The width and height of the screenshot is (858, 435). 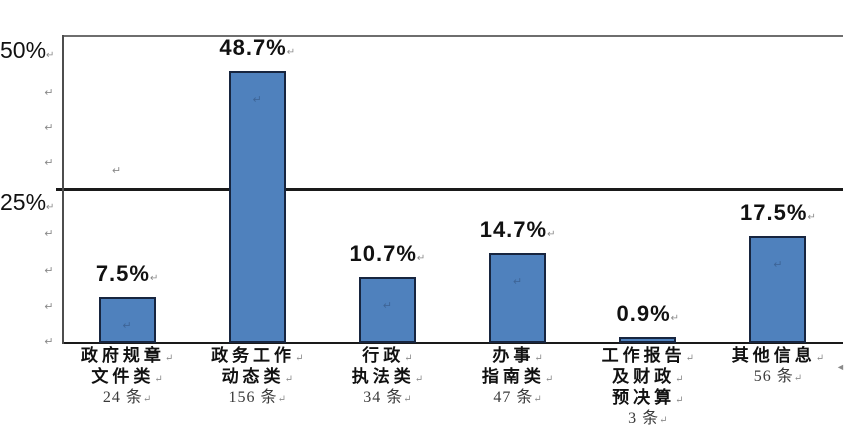 What do you see at coordinates (648, 313) in the screenshot?
I see `value-label: 0.9%↵` at bounding box center [648, 313].